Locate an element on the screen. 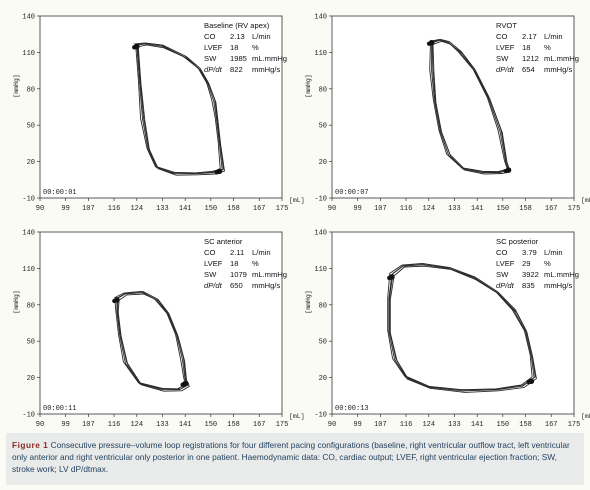  legend-value: 822 is located at coordinates (236, 69).